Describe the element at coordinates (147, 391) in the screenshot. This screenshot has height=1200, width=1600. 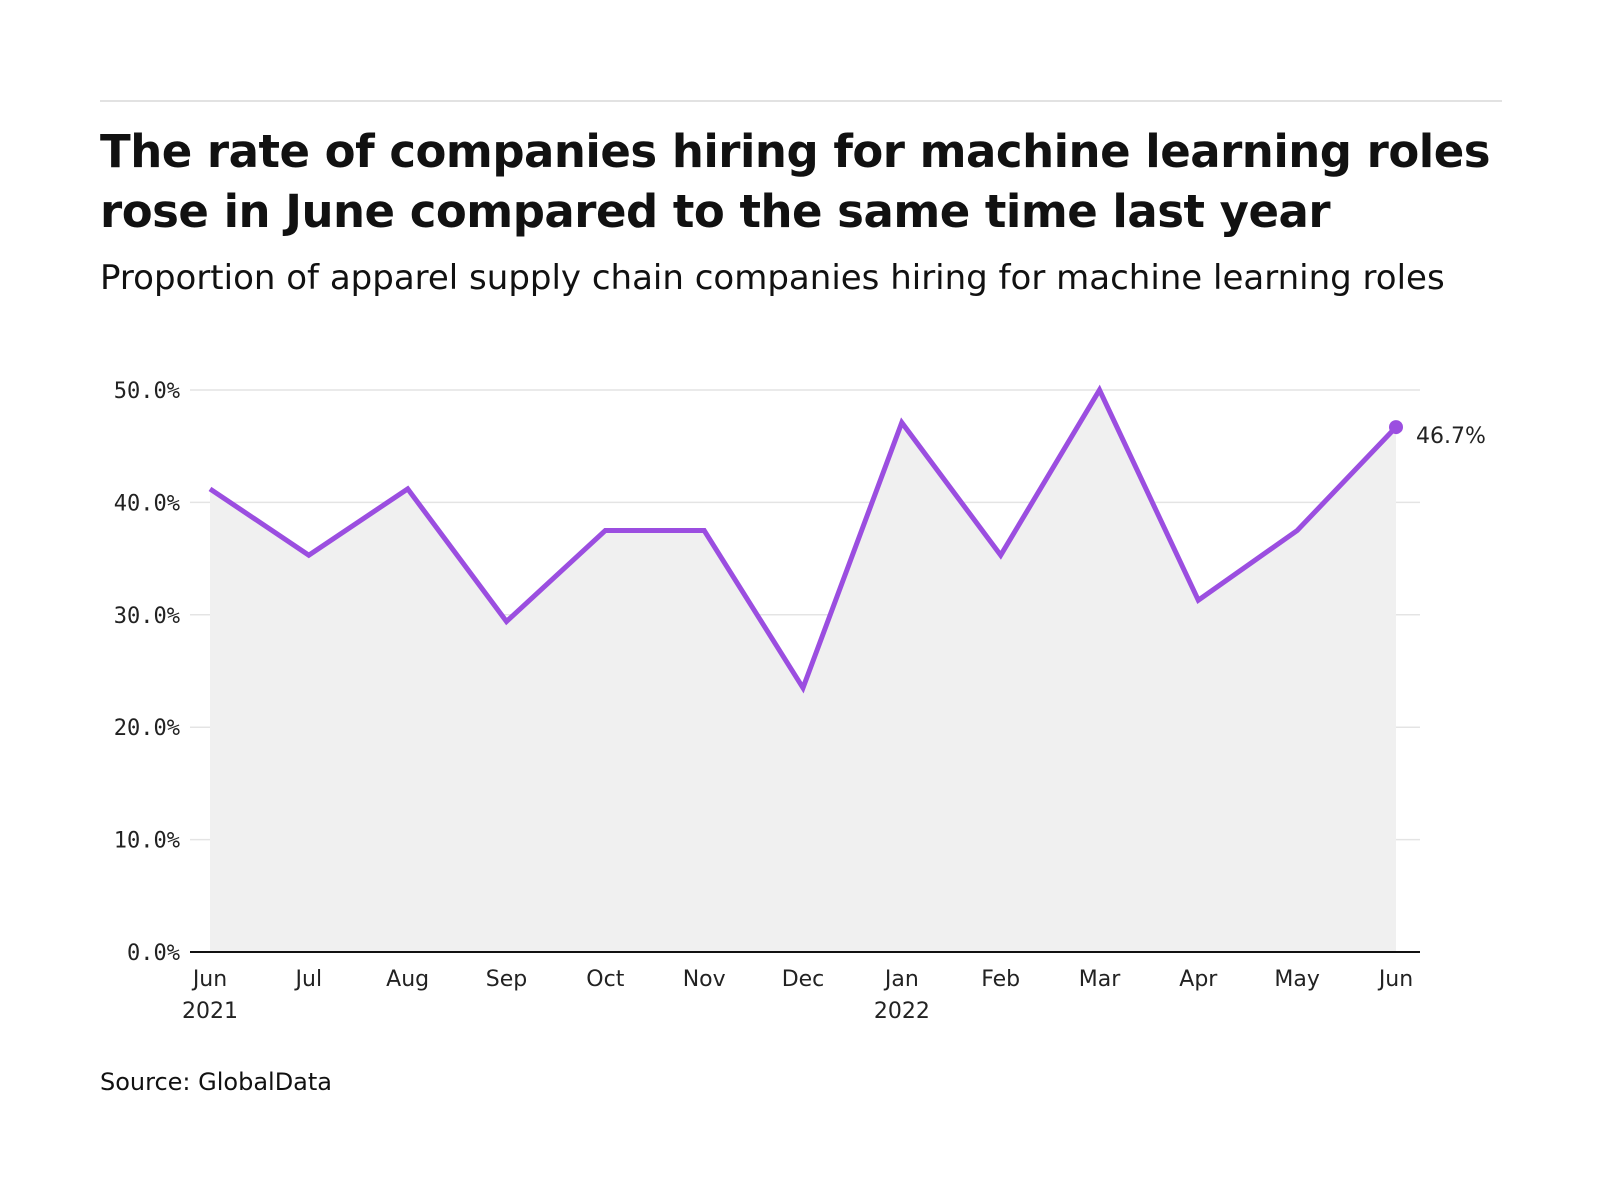
I see `y-tick-label: 50.0%` at that location.